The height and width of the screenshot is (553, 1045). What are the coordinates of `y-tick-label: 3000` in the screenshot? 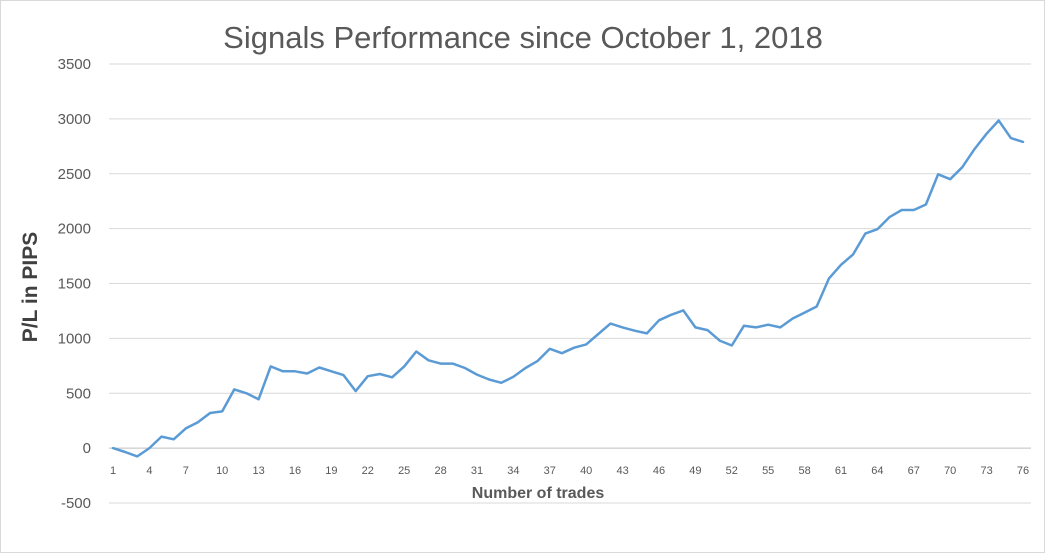 It's located at (74, 119).